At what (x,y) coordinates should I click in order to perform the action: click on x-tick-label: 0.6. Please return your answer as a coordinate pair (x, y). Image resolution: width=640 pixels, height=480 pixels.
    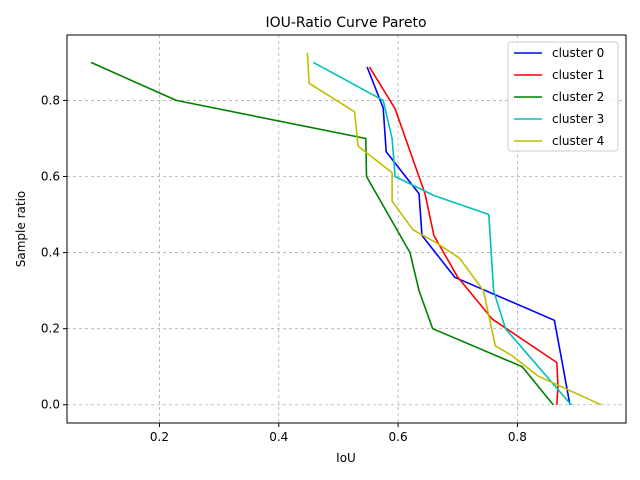
    Looking at the image, I should click on (398, 437).